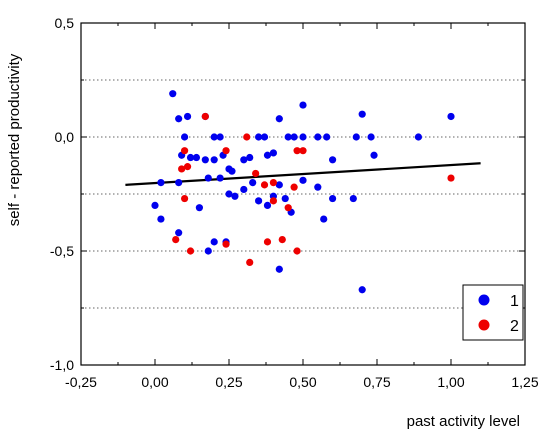 The image size is (550, 438). What do you see at coordinates (303, 174) in the screenshot?
I see `trend-line-group` at bounding box center [303, 174].